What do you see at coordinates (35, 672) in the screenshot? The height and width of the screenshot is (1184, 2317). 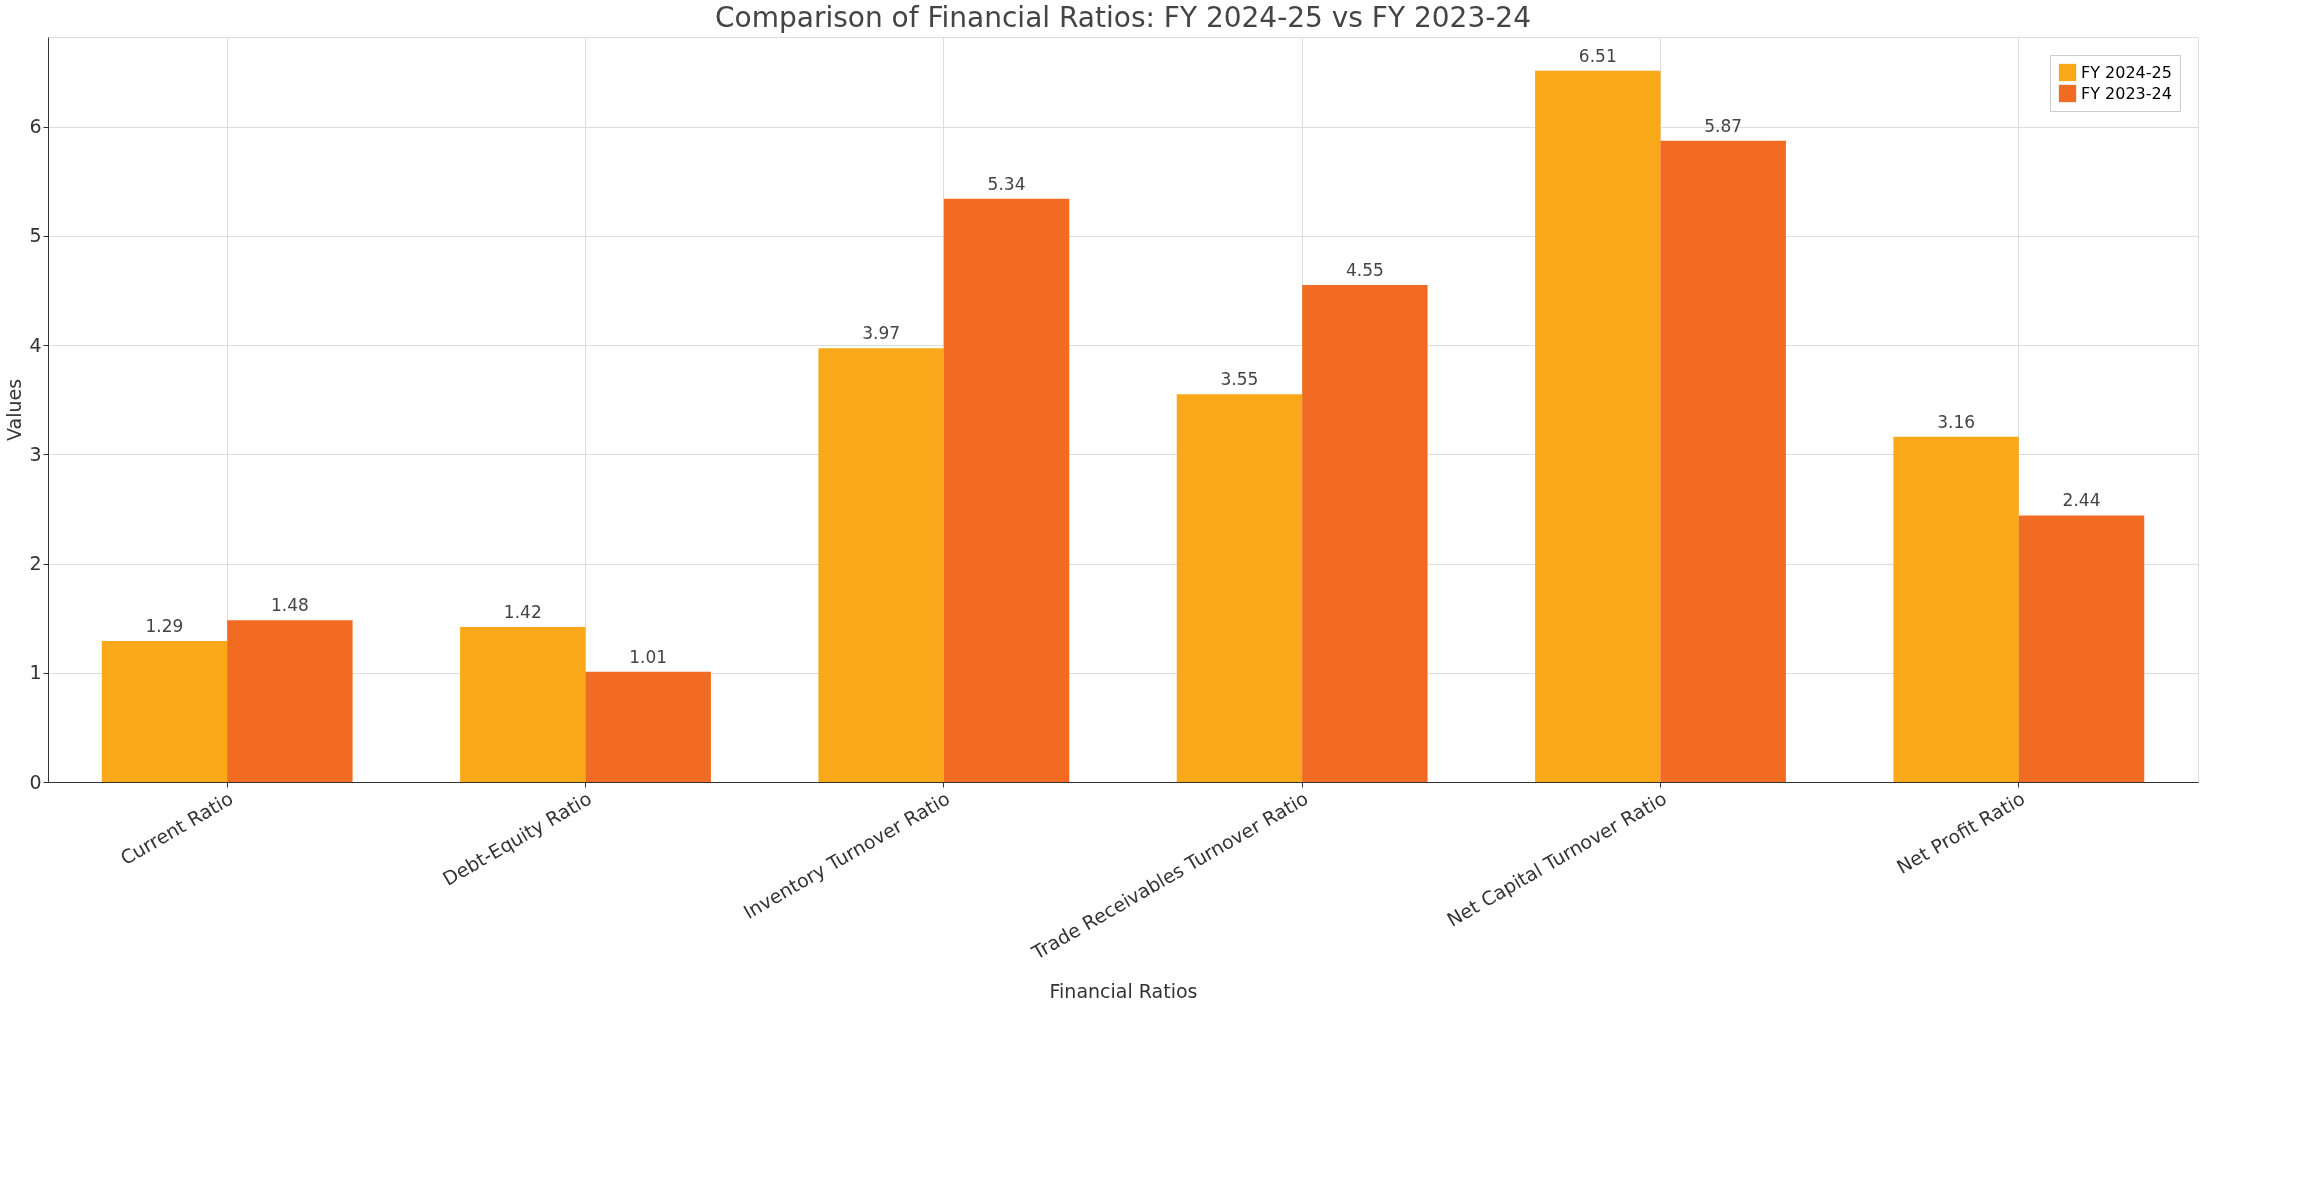 I see `y-tick-label: 1` at bounding box center [35, 672].